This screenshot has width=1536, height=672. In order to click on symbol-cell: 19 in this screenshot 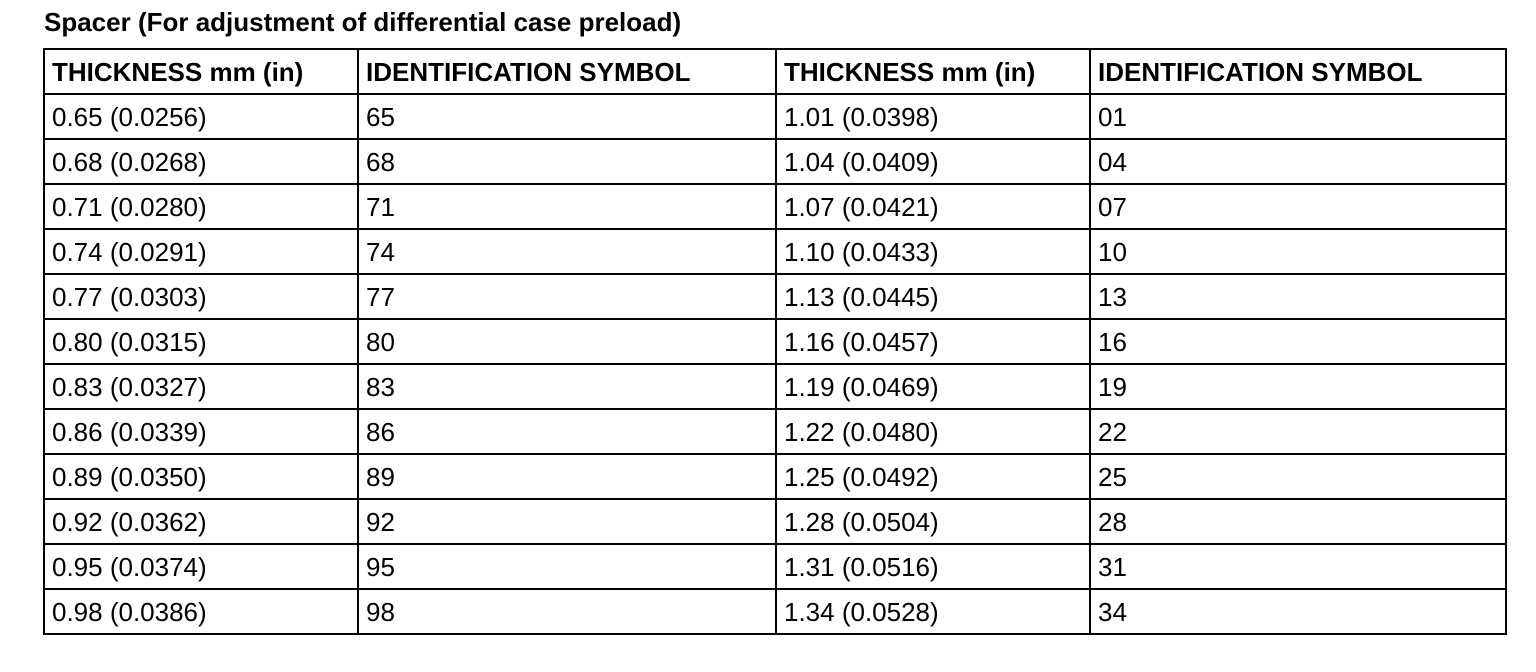, I will do `click(1298, 386)`.